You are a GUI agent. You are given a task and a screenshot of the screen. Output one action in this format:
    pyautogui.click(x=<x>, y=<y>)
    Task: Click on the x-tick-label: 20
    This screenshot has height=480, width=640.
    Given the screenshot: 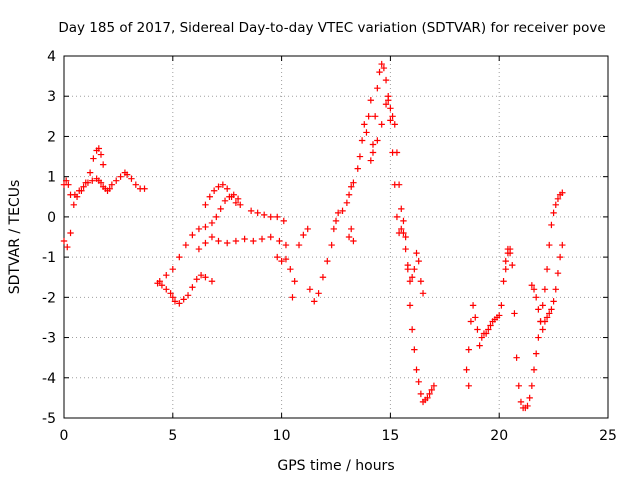 What is the action you would take?
    pyautogui.click(x=499, y=436)
    